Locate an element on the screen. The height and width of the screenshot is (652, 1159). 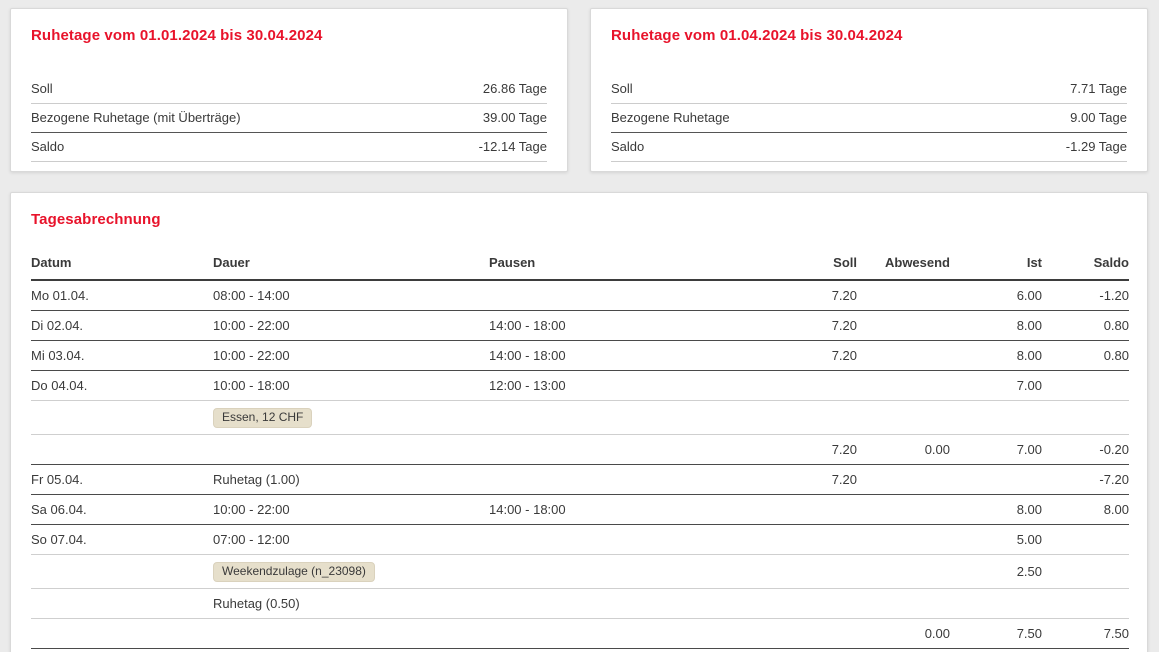
cell-saldo: 7.50 is located at coordinates (1085, 633).